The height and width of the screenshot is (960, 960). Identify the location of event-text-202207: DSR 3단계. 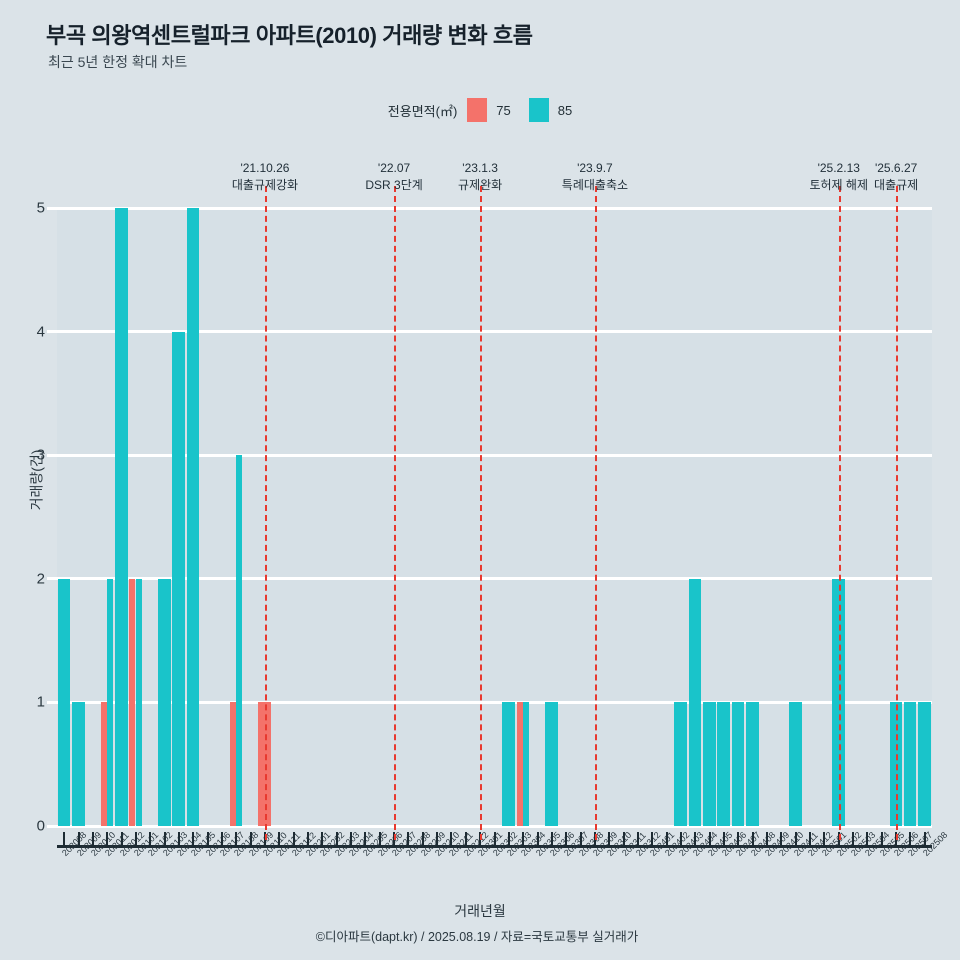
(394, 185).